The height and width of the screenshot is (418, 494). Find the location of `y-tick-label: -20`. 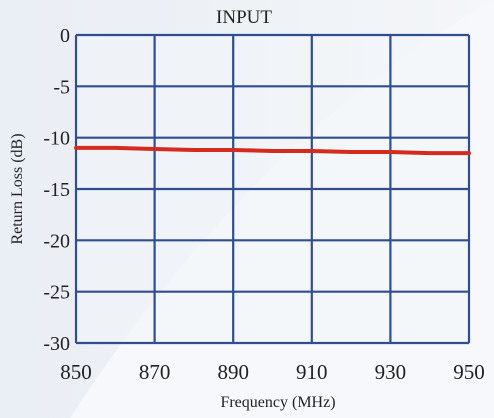

y-tick-label: -20 is located at coordinates (56, 241).